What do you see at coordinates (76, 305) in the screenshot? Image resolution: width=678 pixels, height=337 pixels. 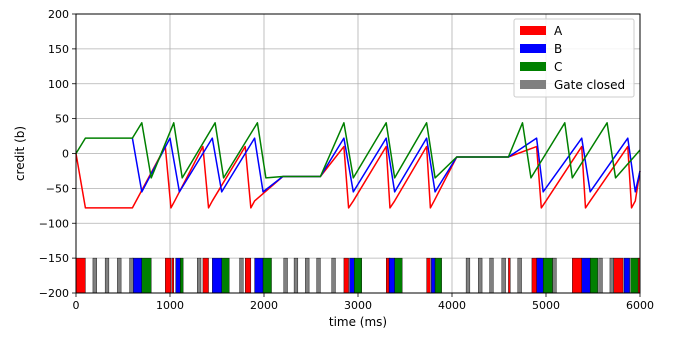 I see `x-tick-label: 0` at bounding box center [76, 305].